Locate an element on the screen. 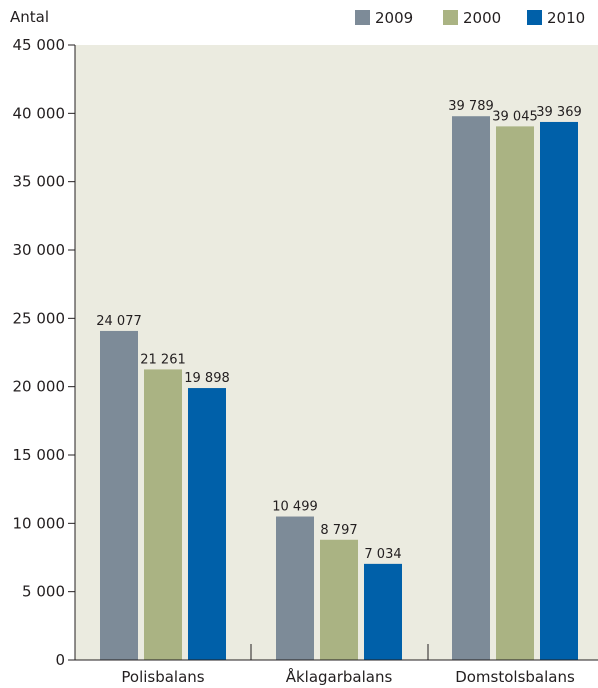 The height and width of the screenshot is (688, 598). y-tick-label: 15 000 is located at coordinates (39, 455).